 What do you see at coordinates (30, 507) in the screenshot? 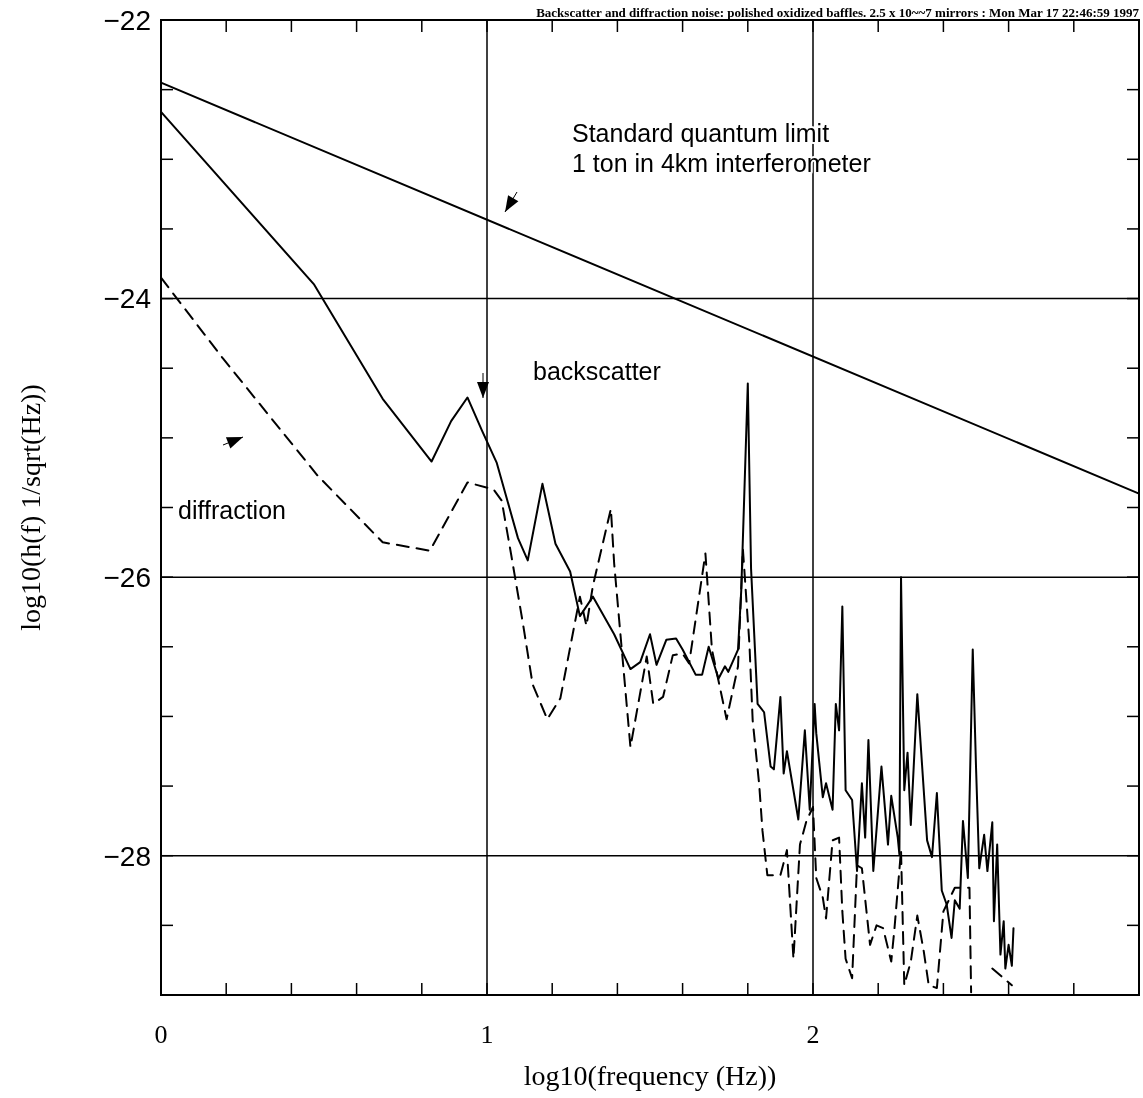
I see `y-axis-title: log10(h(f) 1/sqrt(Hz))` at bounding box center [30, 507].